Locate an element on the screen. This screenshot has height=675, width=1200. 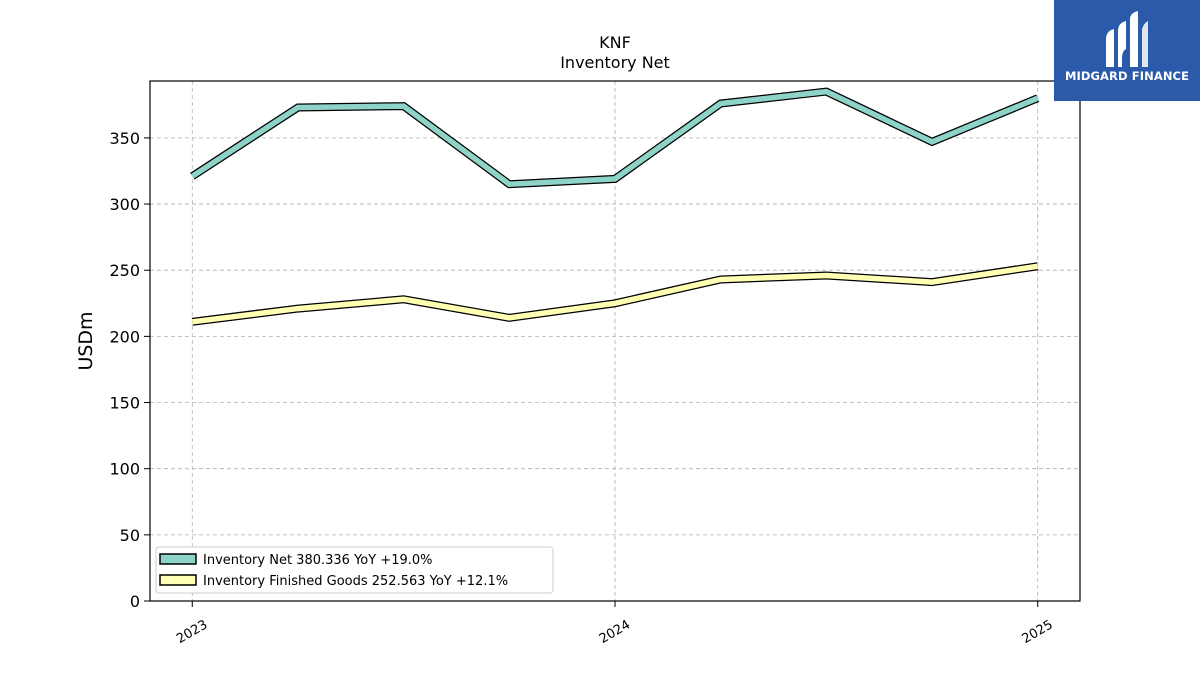
y-tick-label: 150 is located at coordinates (124, 403).